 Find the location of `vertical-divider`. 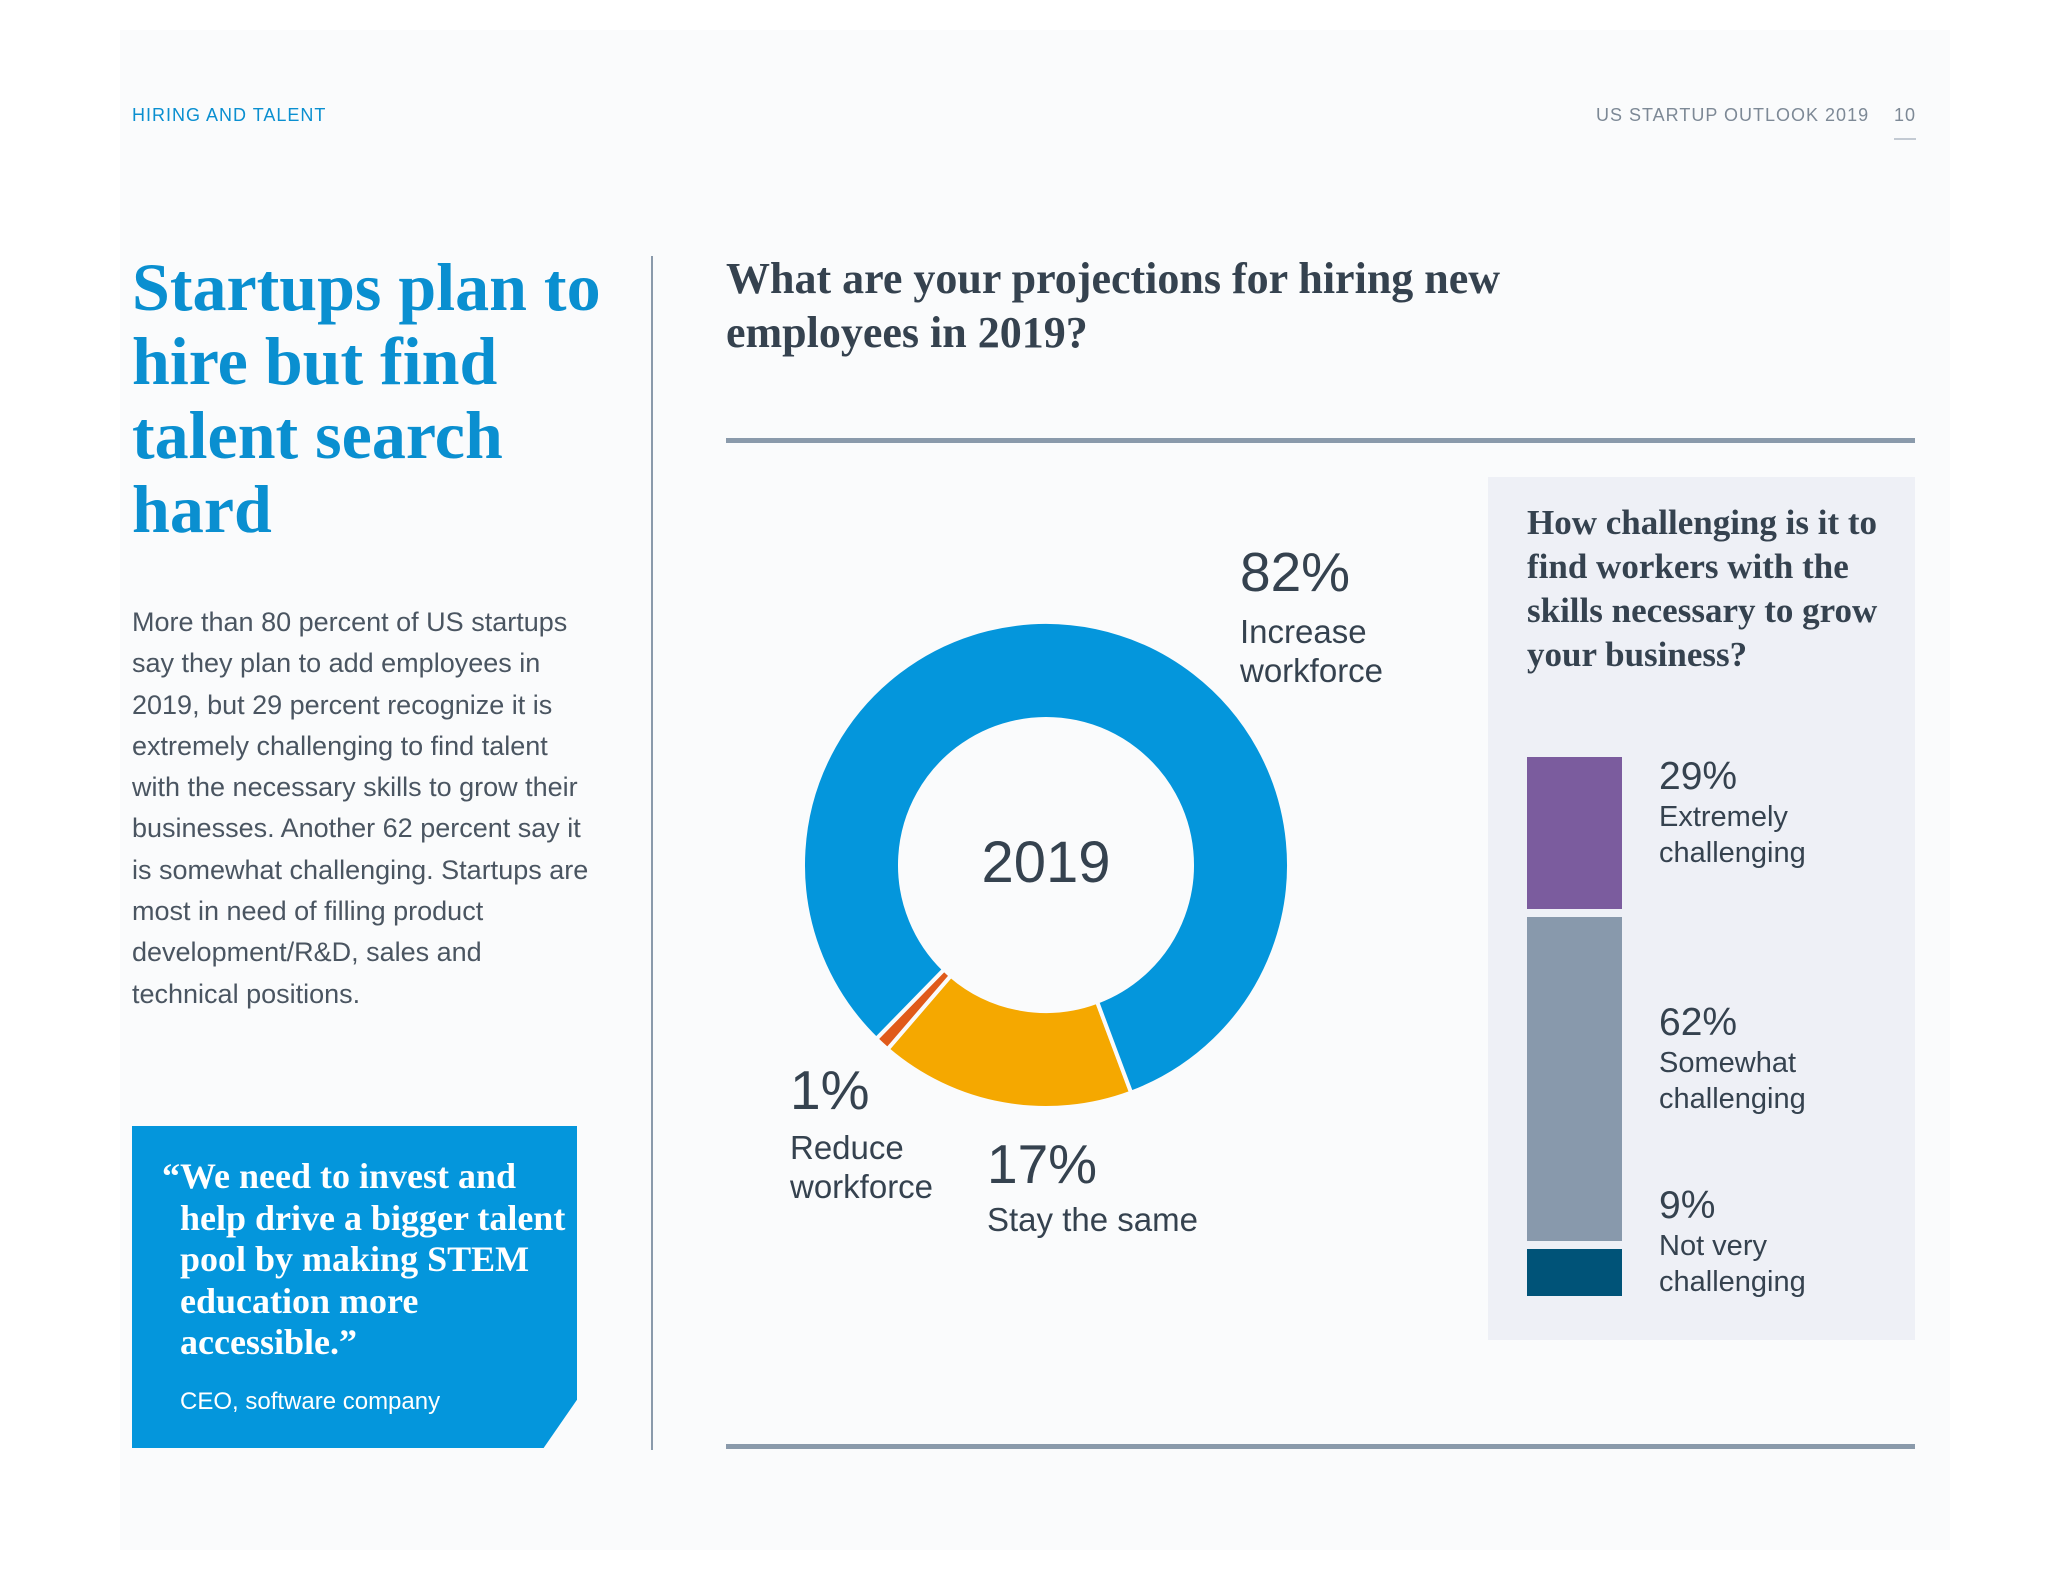

vertical-divider is located at coordinates (652, 853).